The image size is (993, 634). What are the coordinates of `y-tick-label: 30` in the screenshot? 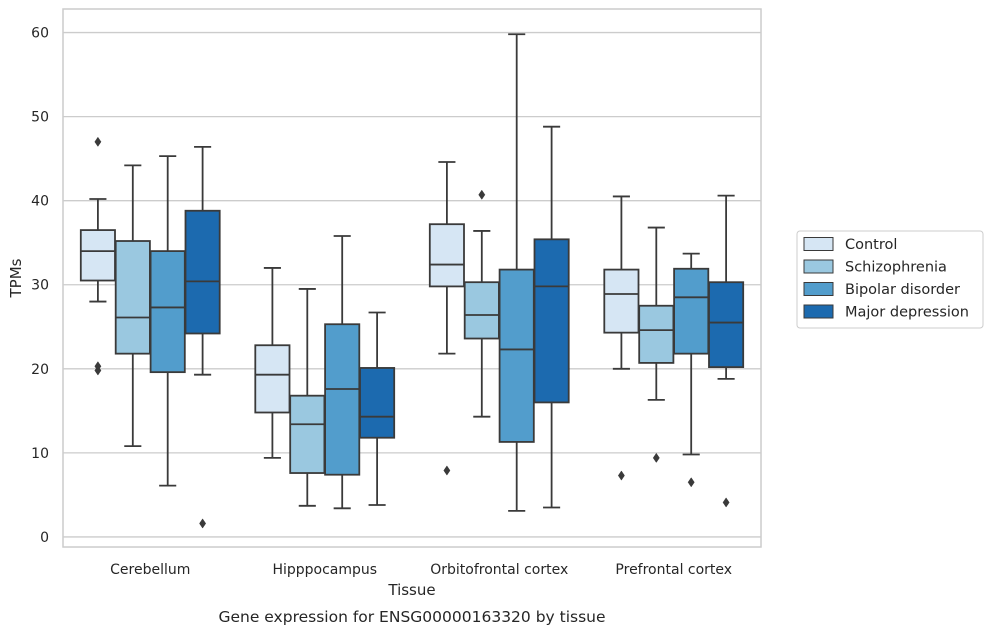 It's located at (40, 286).